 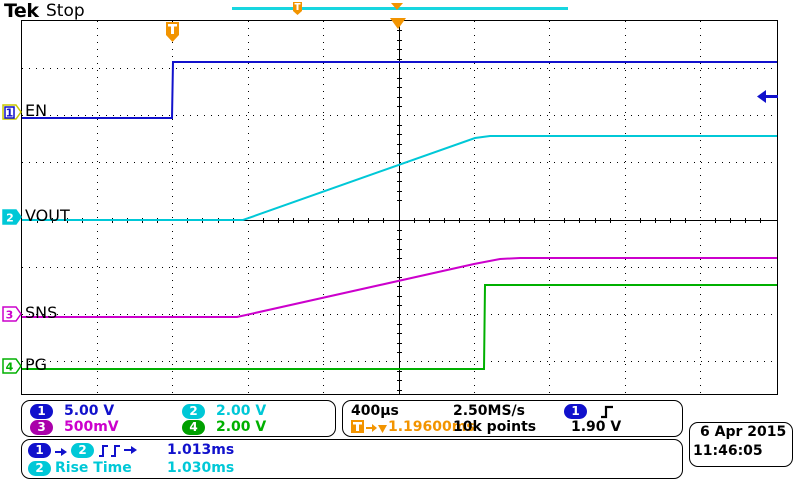 What do you see at coordinates (41, 312) in the screenshot?
I see `channel-label-3: SNS` at bounding box center [41, 312].